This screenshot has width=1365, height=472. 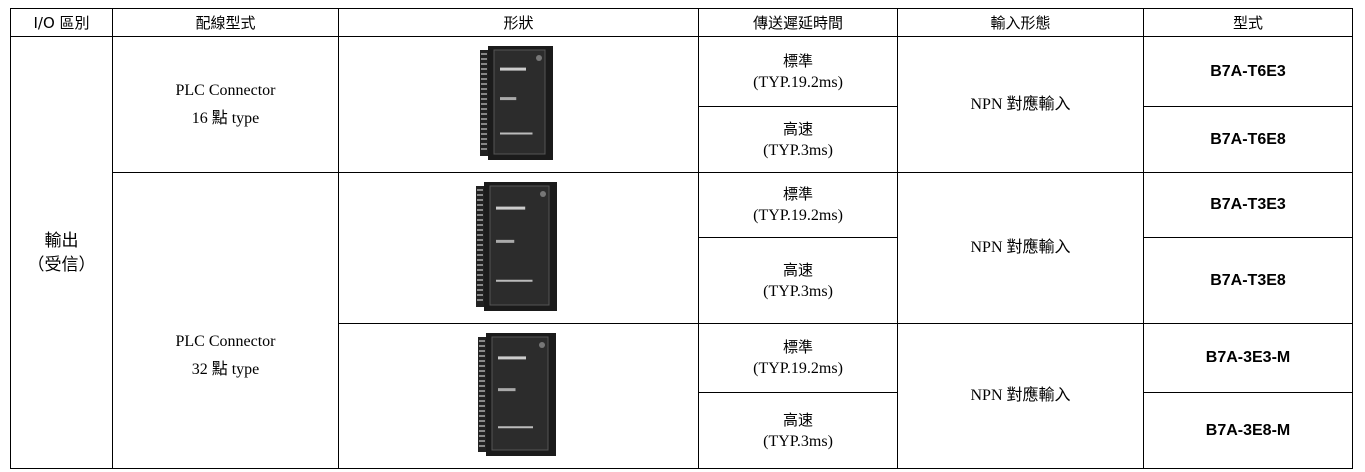 I want to click on io-text: （受信）, so click(x=61, y=264).